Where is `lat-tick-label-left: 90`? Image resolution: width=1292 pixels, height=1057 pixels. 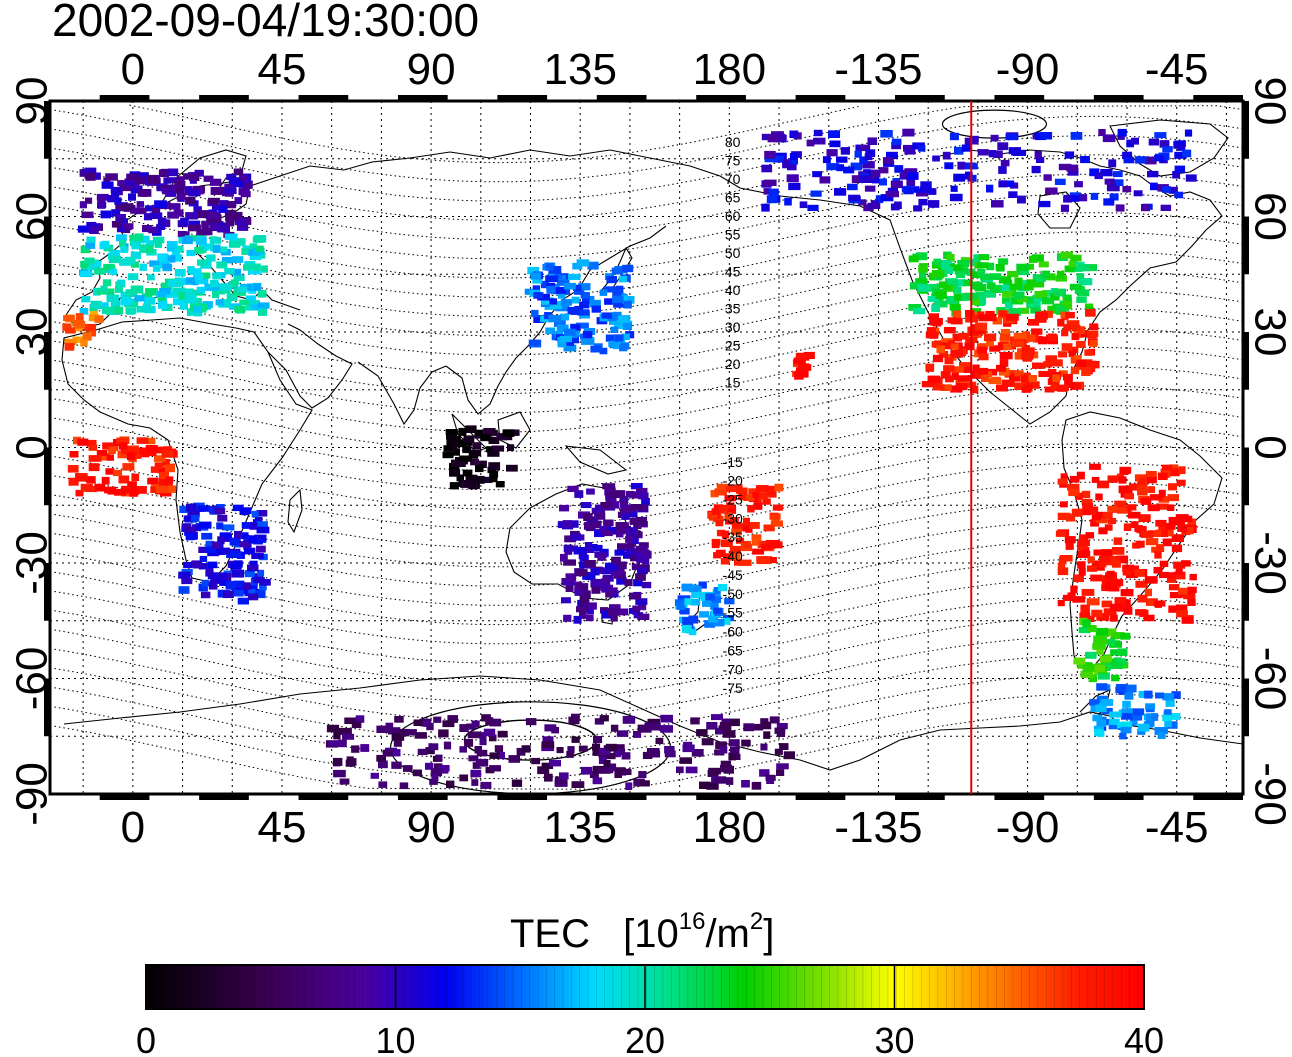
lat-tick-label-left: 90 is located at coordinates (32, 101).